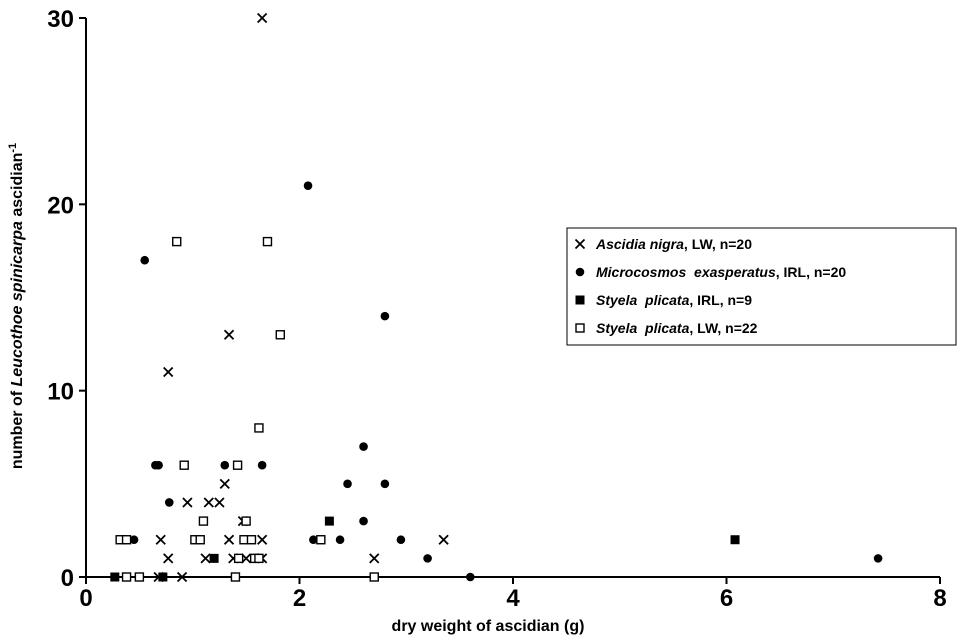 The width and height of the screenshot is (959, 637). I want to click on y-axis-title-species: Leucothoe spinicarpa, so click(17, 303).